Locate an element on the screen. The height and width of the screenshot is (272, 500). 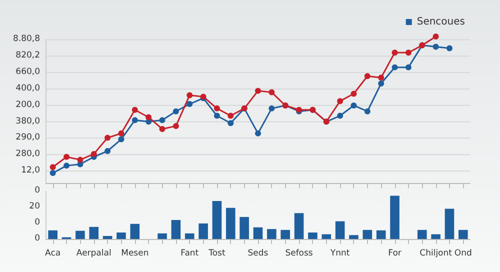
x-tick-label: Aerpalal is located at coordinates (94, 253).